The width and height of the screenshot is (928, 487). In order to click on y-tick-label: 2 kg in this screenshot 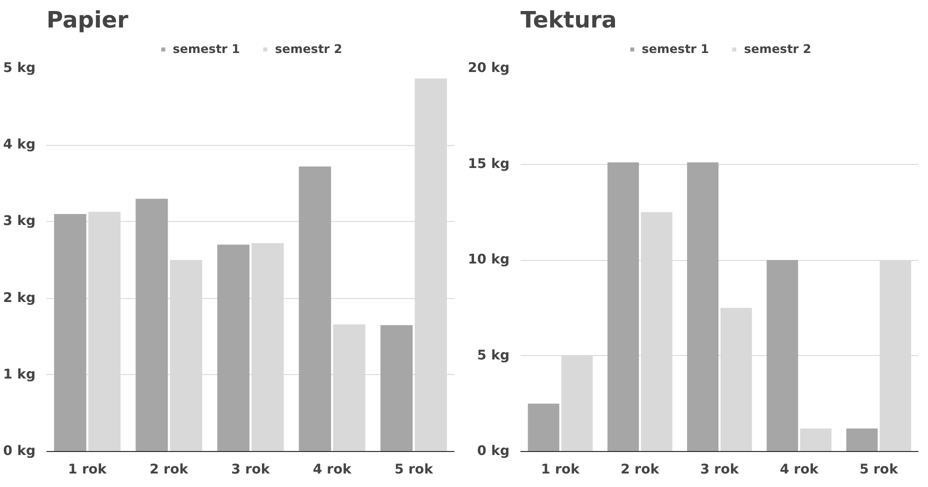, I will do `click(19, 298)`.